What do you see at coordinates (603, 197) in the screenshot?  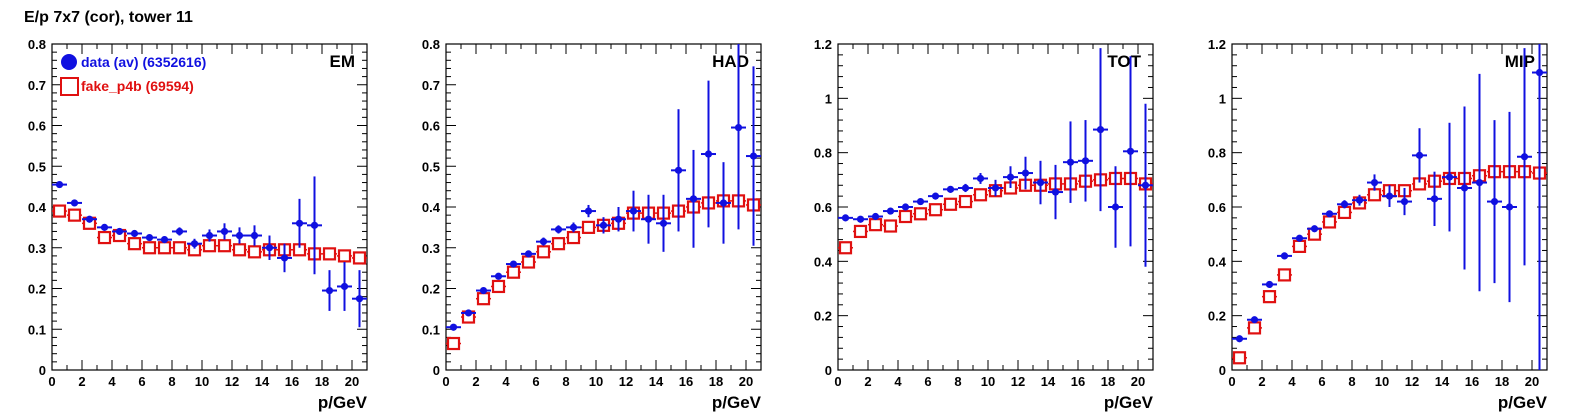 I see `plot-area` at bounding box center [603, 197].